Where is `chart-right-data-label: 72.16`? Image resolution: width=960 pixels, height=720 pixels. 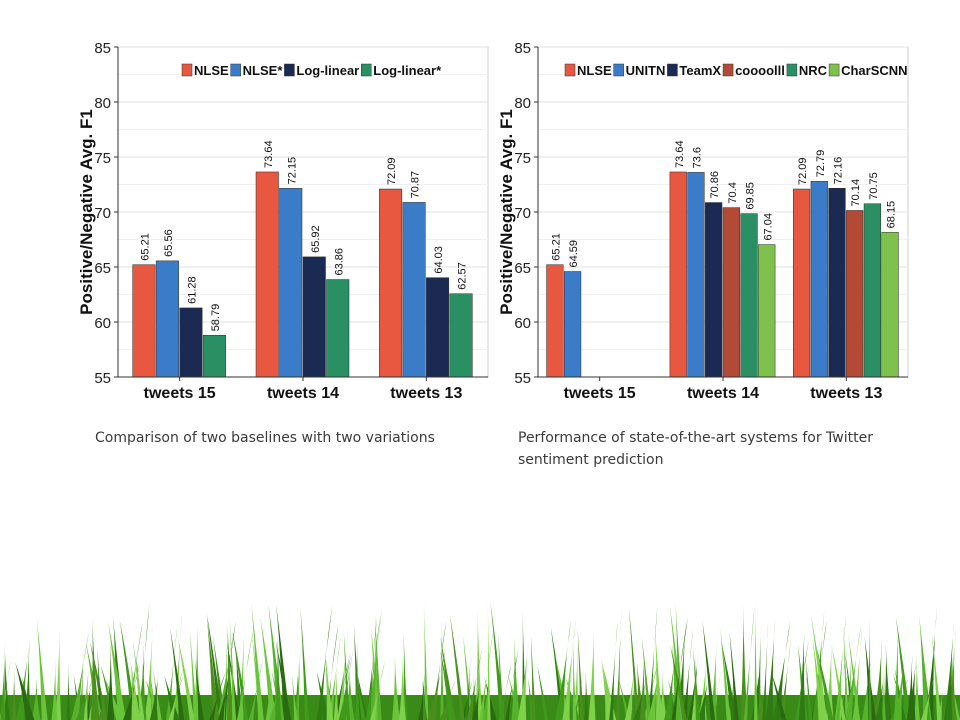
chart-right-data-label: 72.16 is located at coordinates (838, 171).